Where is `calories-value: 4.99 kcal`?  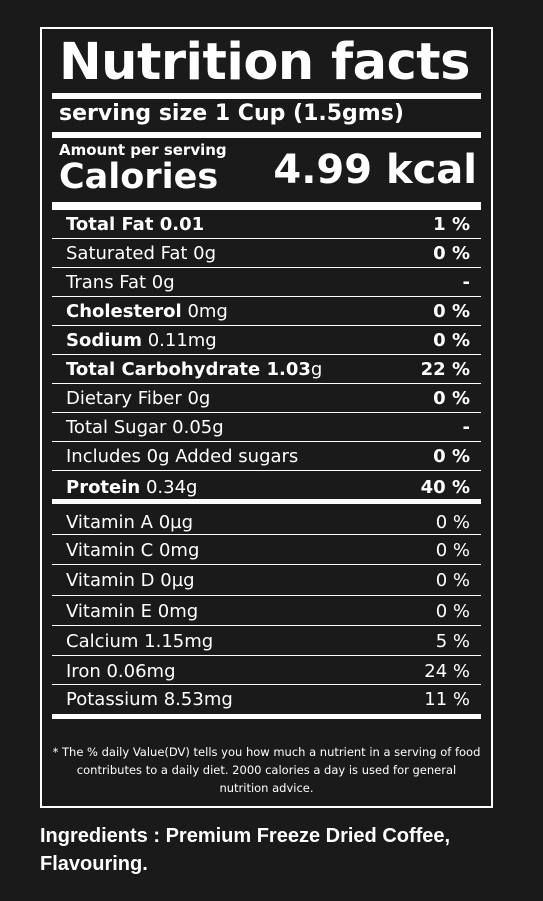 calories-value: 4.99 kcal is located at coordinates (375, 170).